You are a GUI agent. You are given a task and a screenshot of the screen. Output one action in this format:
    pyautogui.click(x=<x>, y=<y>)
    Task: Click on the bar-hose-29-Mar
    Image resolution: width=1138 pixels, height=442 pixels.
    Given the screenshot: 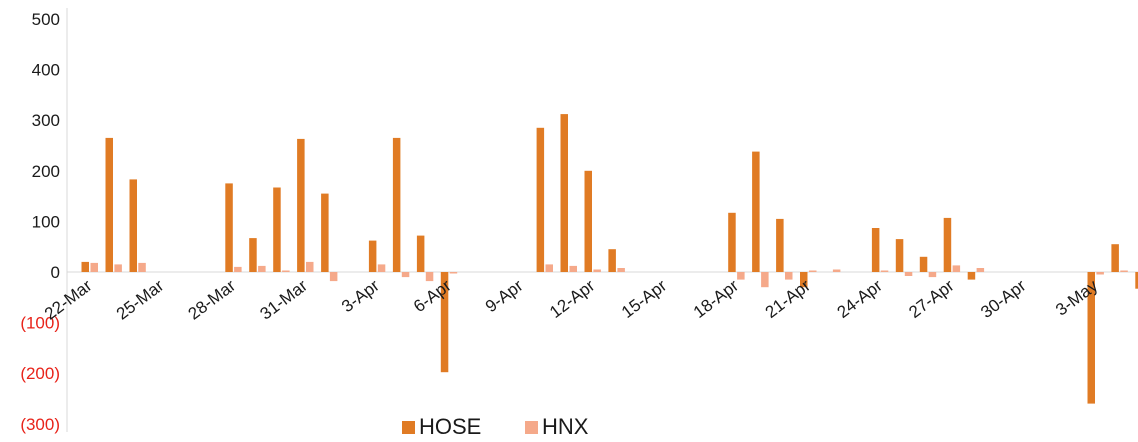 What is the action you would take?
    pyautogui.click(x=253, y=255)
    